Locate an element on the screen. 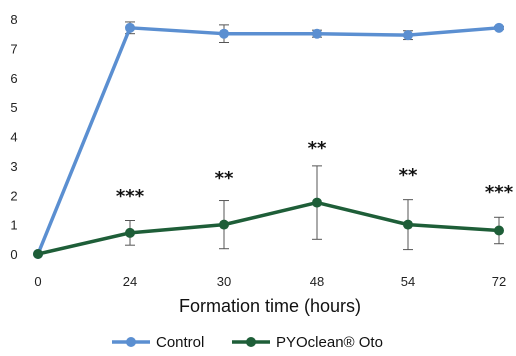 The image size is (516, 356). y-tick-label: 2 is located at coordinates (13, 195).